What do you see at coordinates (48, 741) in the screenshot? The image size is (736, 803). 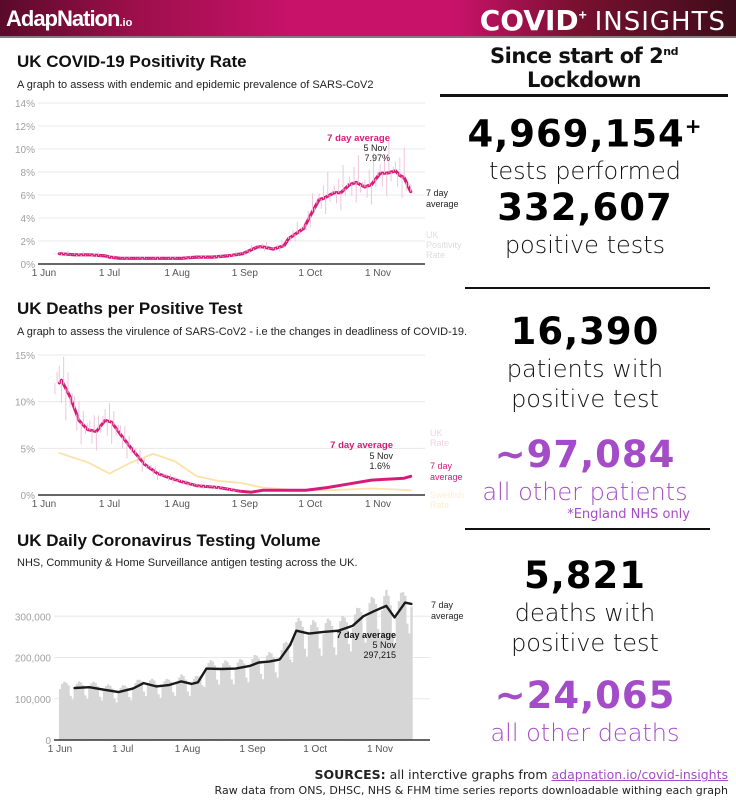 I see `y-tick-label: 0` at bounding box center [48, 741].